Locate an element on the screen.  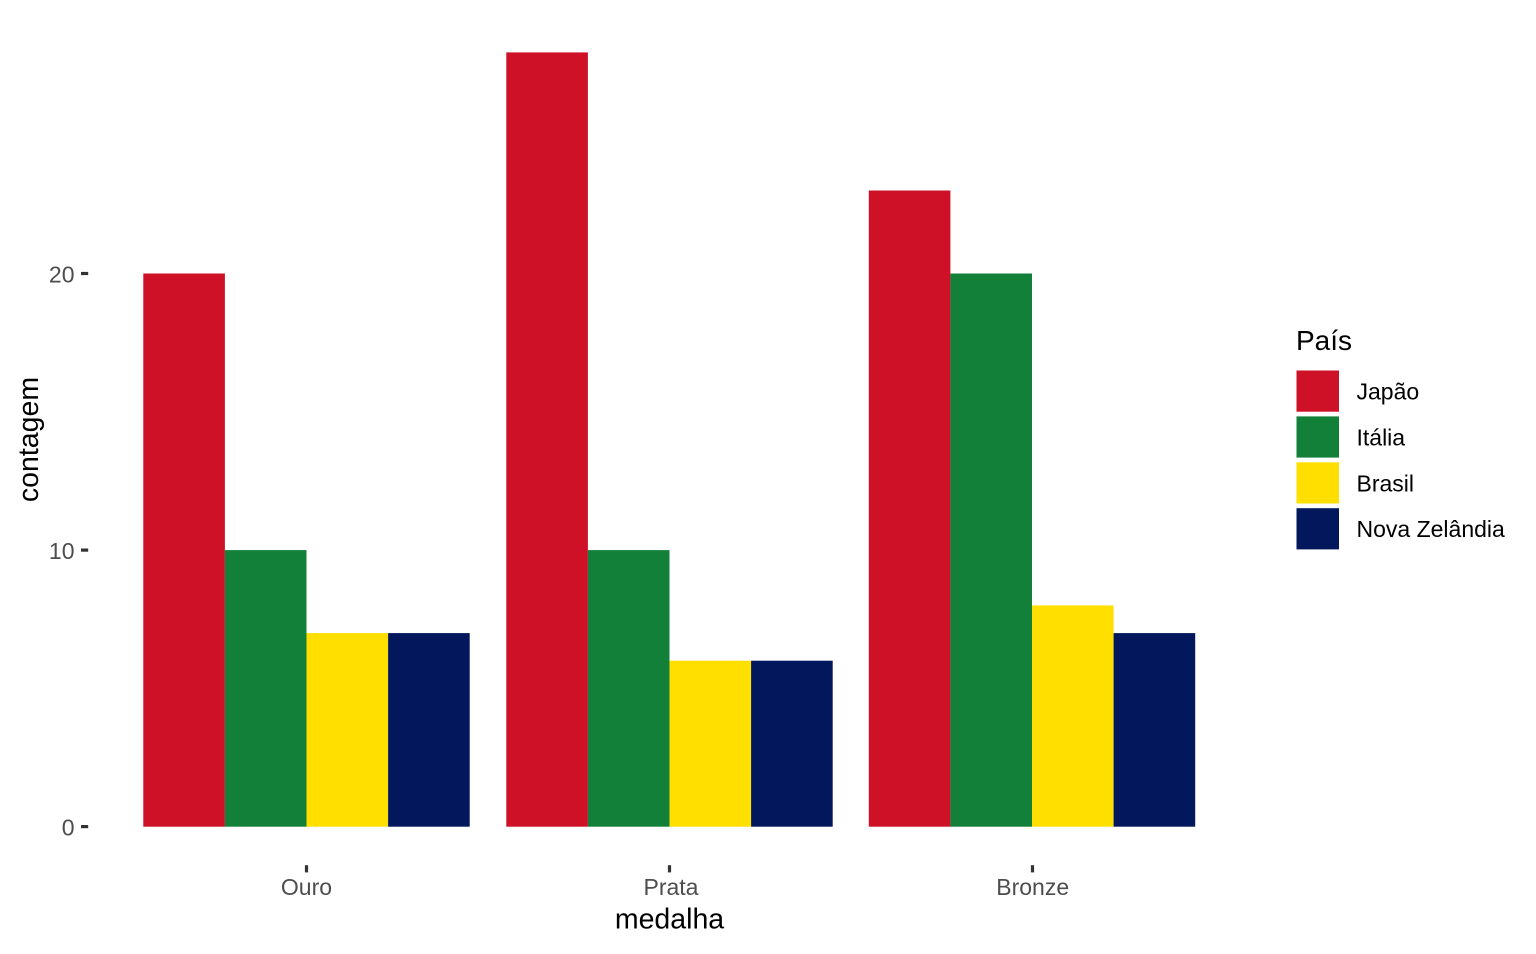
svg-text: Brasil is located at coordinates (1386, 483).